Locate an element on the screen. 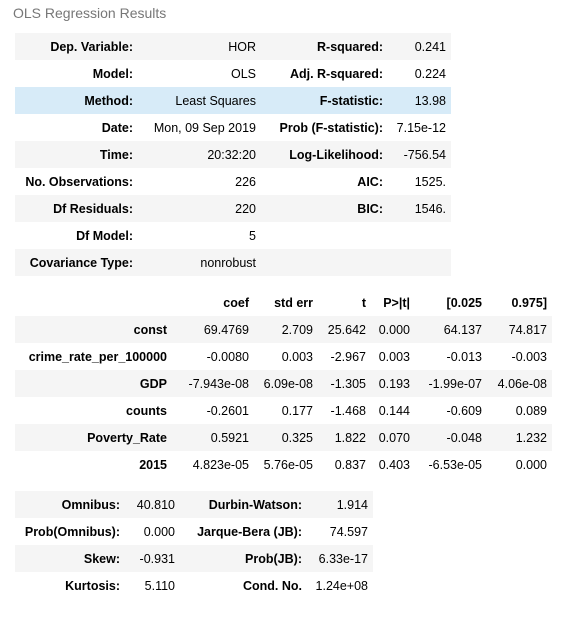  row-label: Dep. Variable: is located at coordinates (91, 46).